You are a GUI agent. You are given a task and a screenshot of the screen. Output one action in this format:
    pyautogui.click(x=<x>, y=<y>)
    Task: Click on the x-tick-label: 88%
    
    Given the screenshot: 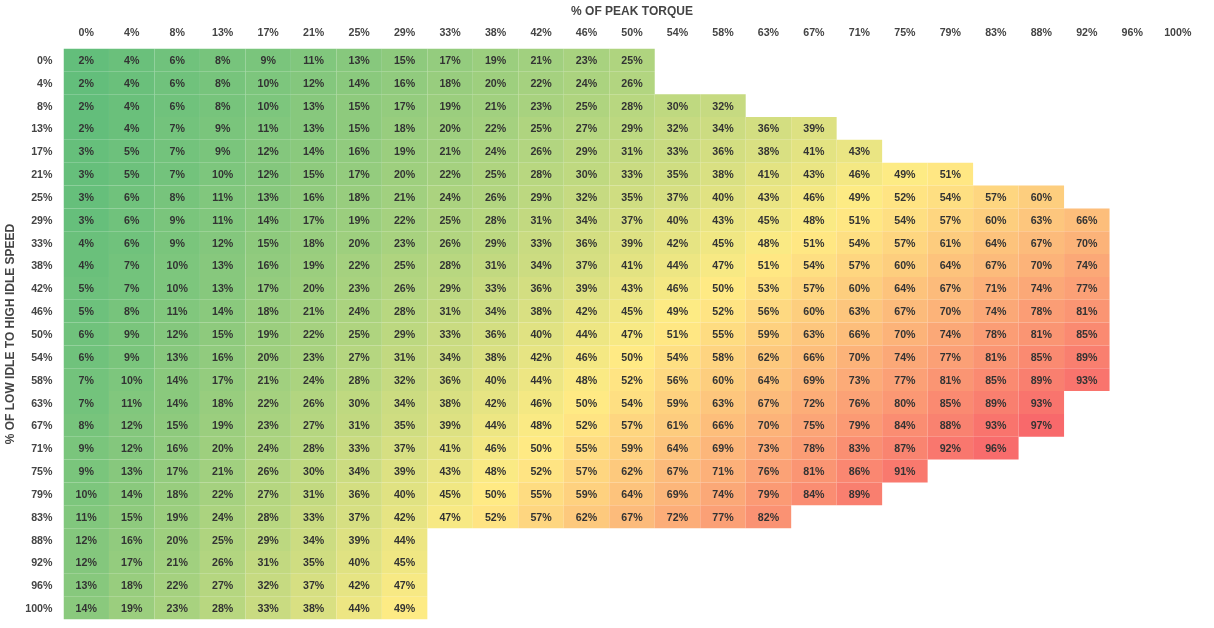 What is the action you would take?
    pyautogui.click(x=1041, y=31)
    